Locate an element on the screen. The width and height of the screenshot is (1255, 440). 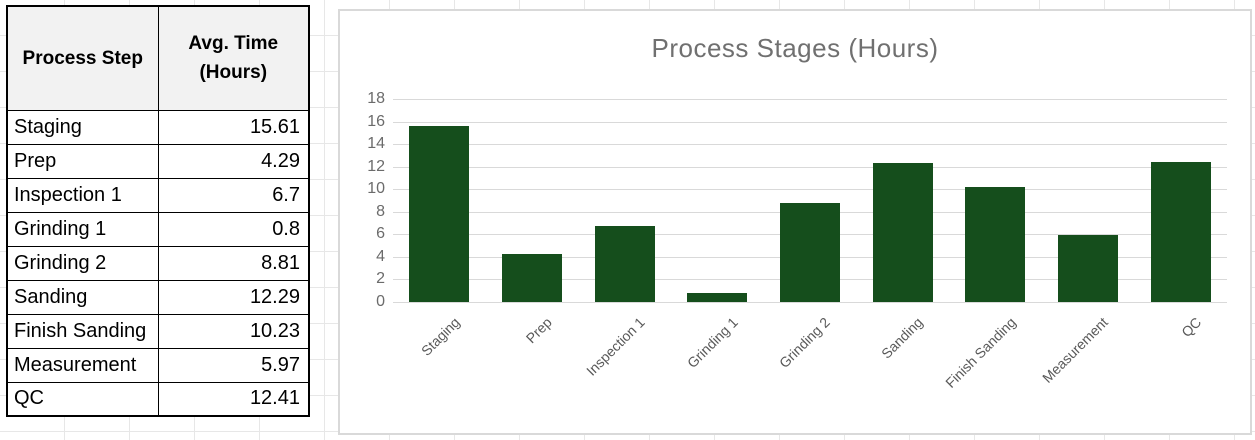
y-axis-tick-label: 4 is located at coordinates (380, 256).